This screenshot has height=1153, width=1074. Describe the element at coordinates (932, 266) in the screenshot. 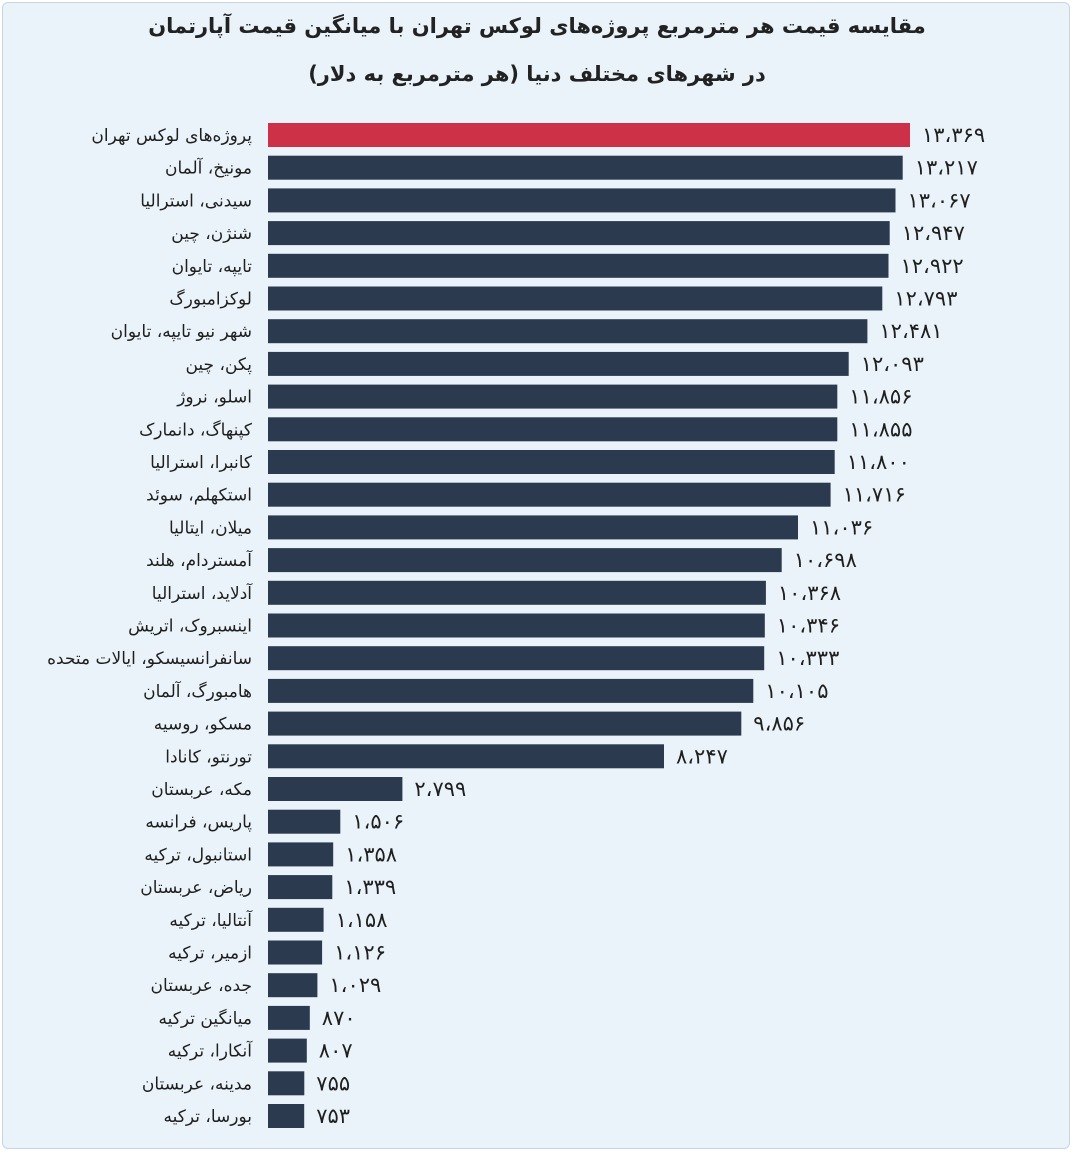

I see `value-label-4: ۱۲،۹۲۲` at that location.